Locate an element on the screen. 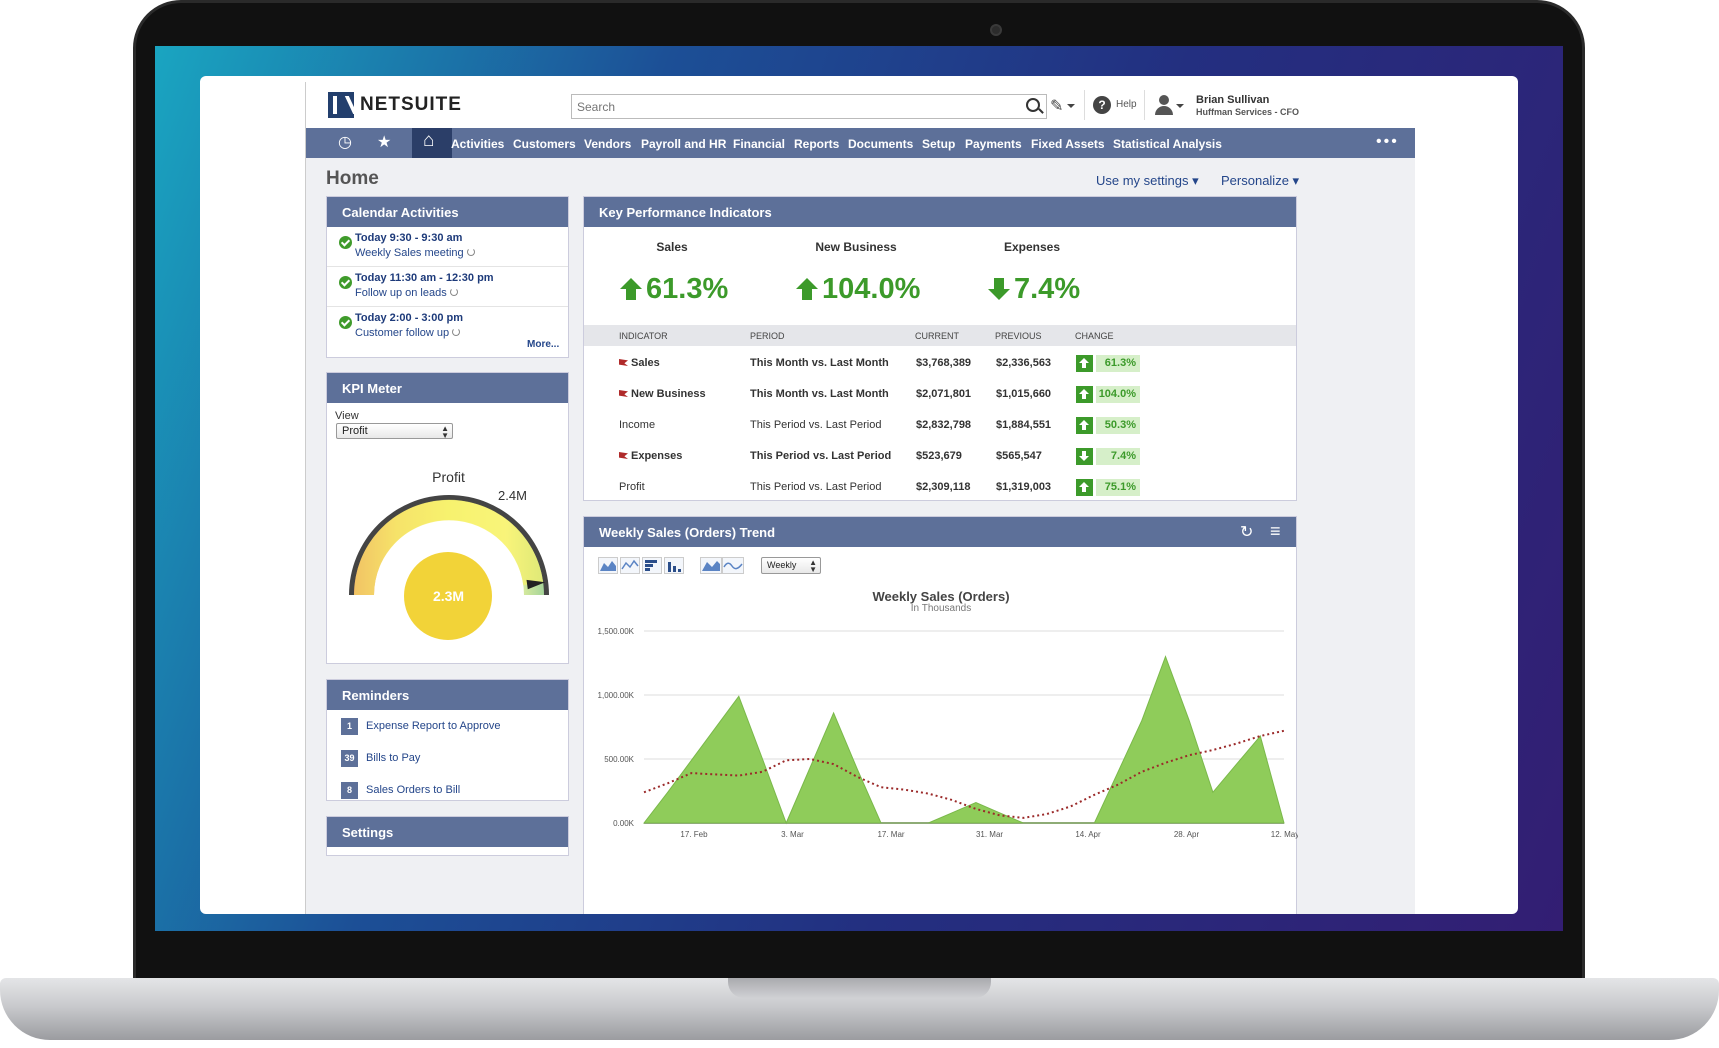  kpi-highlight-label: New Business is located at coordinates (856, 247).